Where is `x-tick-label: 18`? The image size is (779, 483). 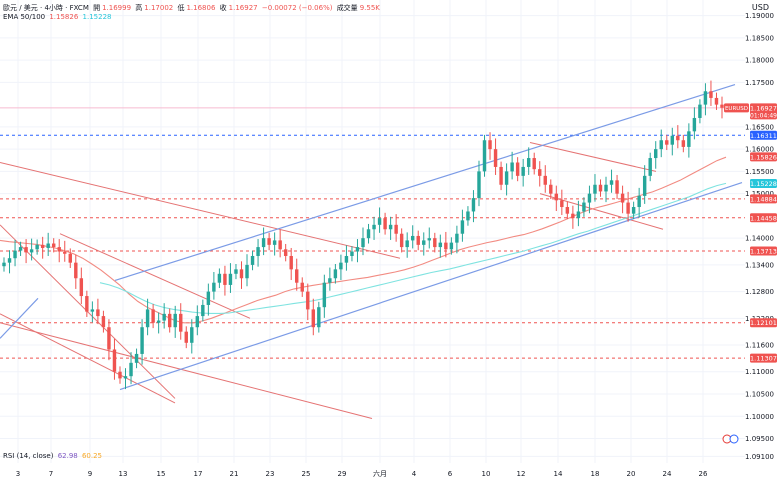 x-tick-label: 18 is located at coordinates (595, 474).